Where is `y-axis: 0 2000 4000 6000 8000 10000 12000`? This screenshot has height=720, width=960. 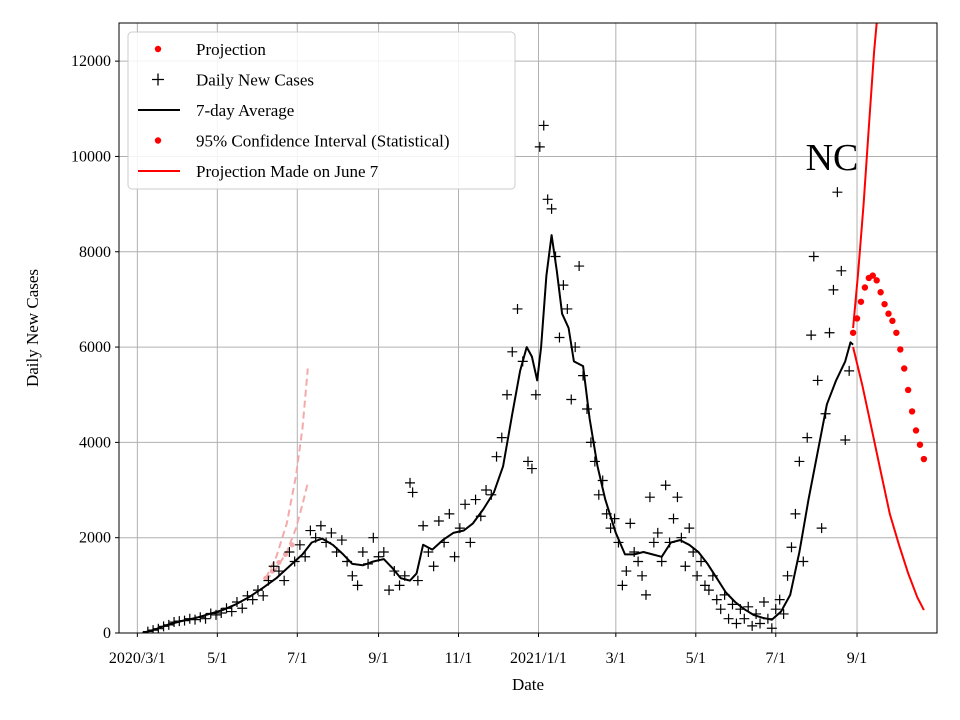
y-axis: 0 2000 4000 6000 8000 10000 12000 is located at coordinates (95, 347).